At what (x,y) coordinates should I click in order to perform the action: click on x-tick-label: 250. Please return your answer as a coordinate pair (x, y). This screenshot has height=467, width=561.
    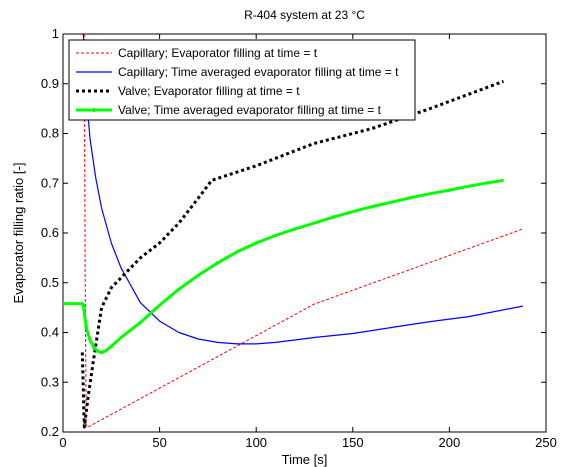
    Looking at the image, I should click on (546, 442).